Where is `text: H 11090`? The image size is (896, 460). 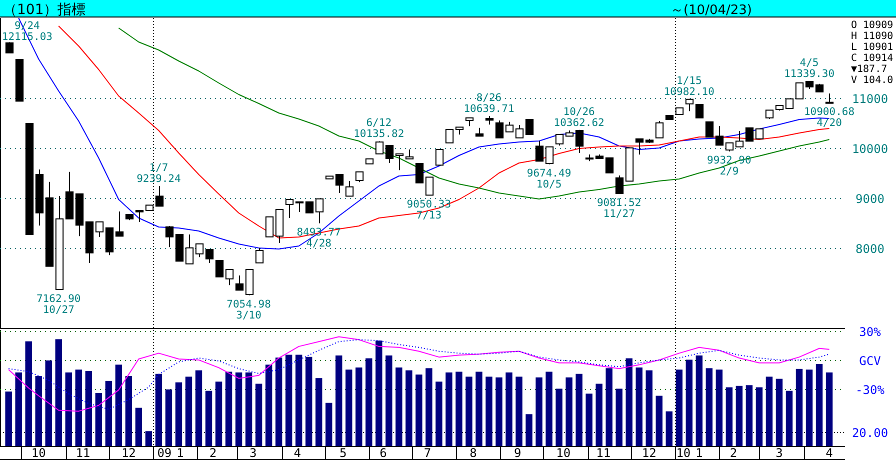
text: H 11090 is located at coordinates (872, 36).